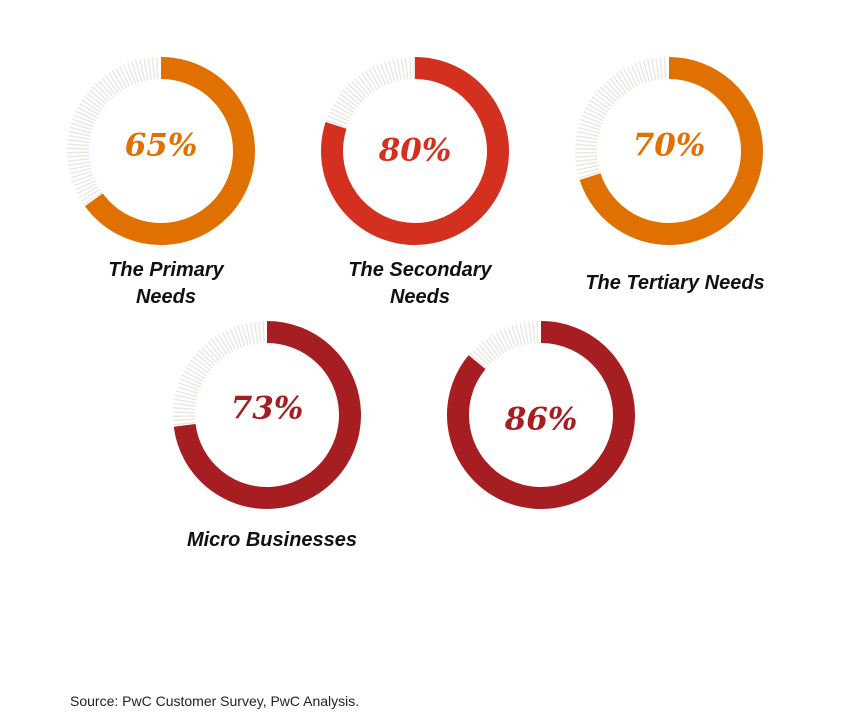 The width and height of the screenshot is (849, 717). Describe the element at coordinates (674, 283) in the screenshot. I see `gauge-caption: The Tertiary Needs` at that location.